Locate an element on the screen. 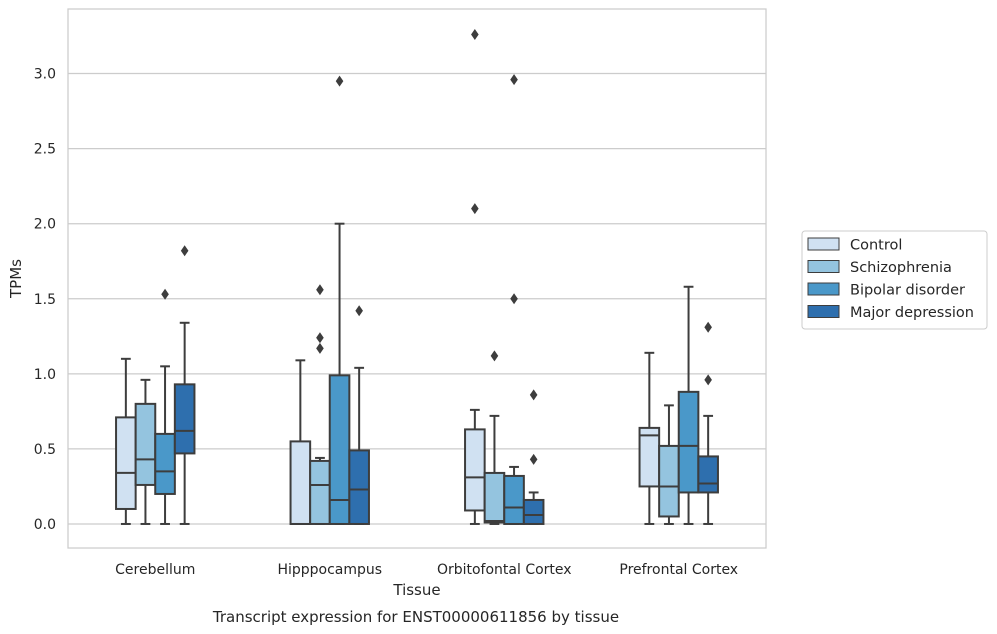  legend-frame is located at coordinates (894, 280).